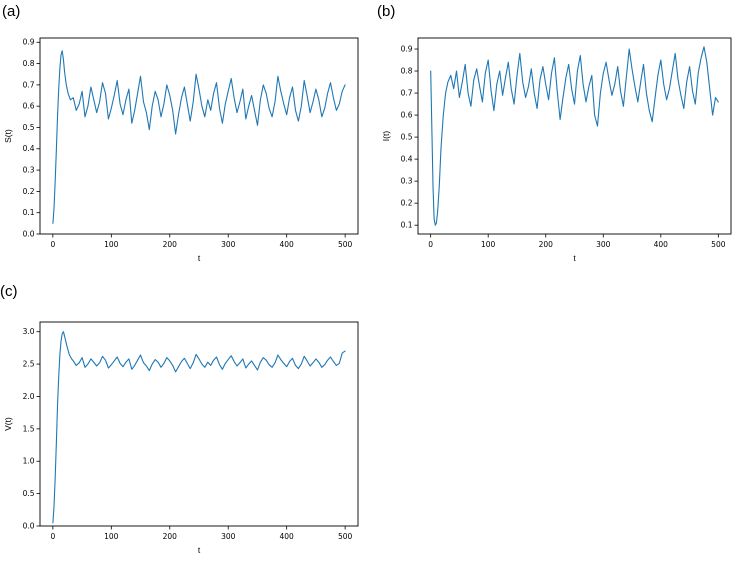 This screenshot has width=745, height=573. I want to click on y-tick-label: 2.0, so click(29, 396).